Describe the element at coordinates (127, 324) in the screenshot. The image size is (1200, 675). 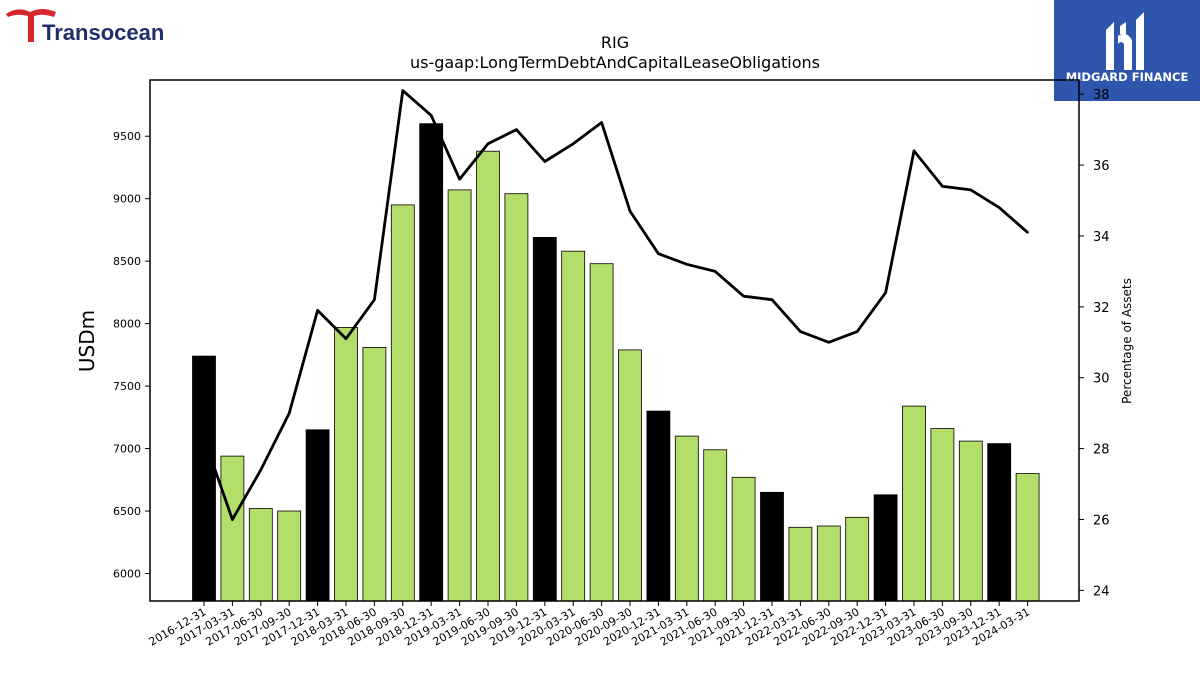
I see `y-tick-label: 8000` at that location.